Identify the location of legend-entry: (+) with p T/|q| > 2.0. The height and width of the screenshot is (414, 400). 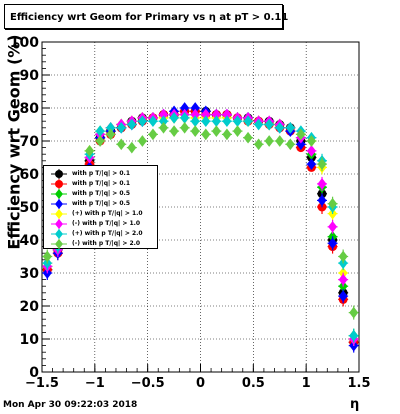
(100, 234).